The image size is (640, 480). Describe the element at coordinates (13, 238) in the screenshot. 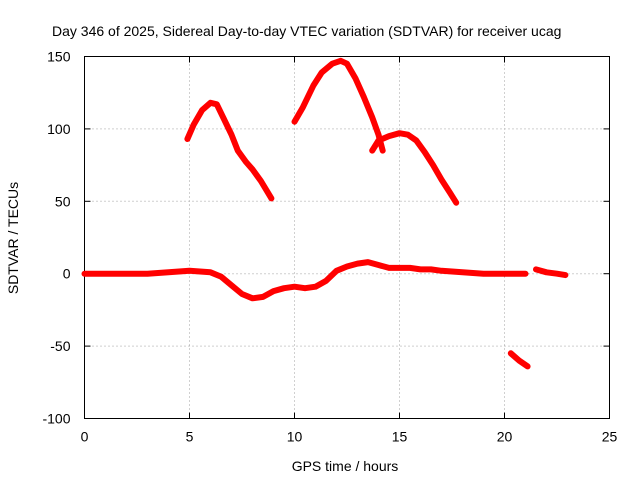

I see `y-axis-label: SDTVAR / TECUs` at that location.